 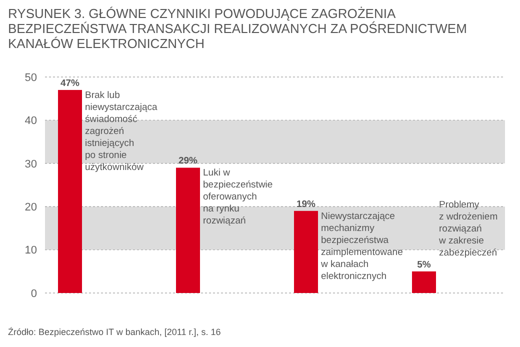 What do you see at coordinates (238, 197) in the screenshot?
I see `annotation: Luki w bezpieczeństwie oferowanych na rynku rozwiązań` at bounding box center [238, 197].